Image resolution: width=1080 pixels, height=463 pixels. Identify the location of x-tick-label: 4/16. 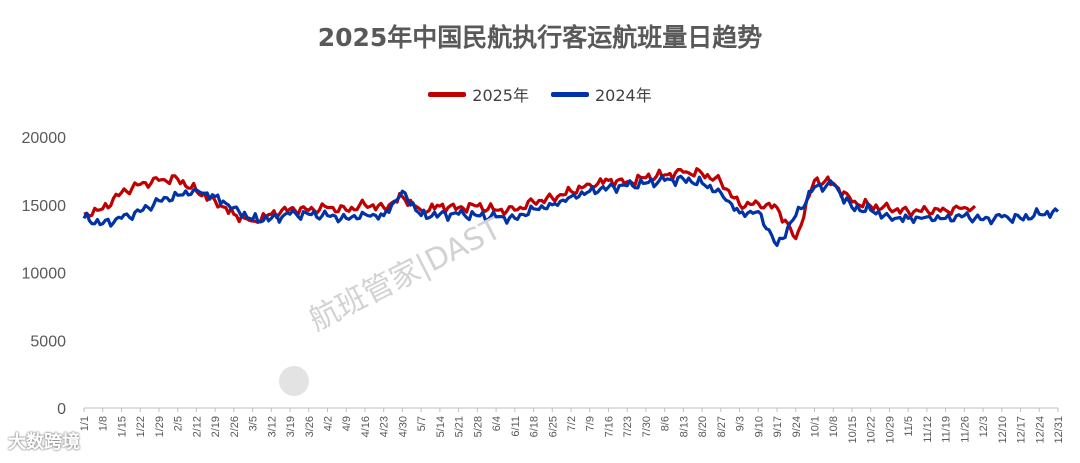
(366, 426).